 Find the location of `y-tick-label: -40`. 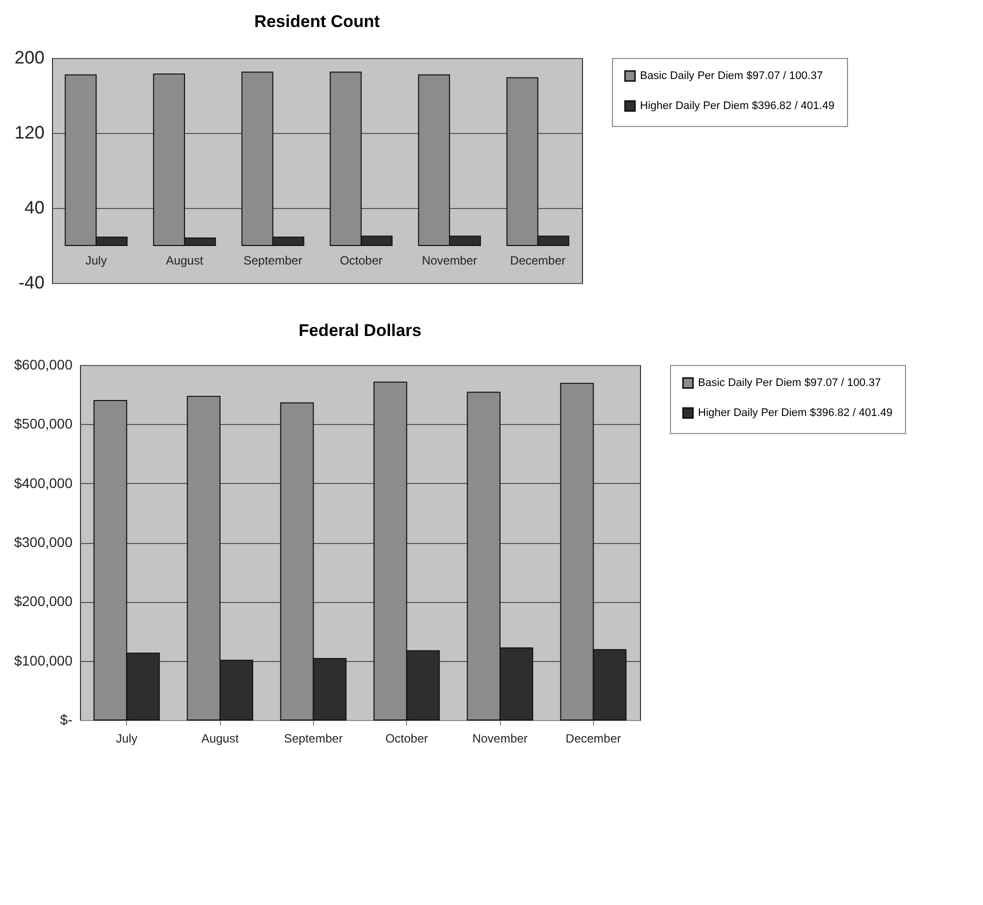

y-tick-label: -40 is located at coordinates (31, 282).